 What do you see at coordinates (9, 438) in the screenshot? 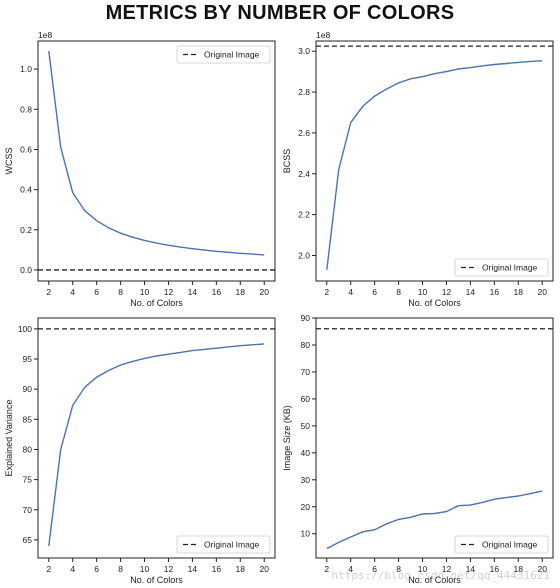
I see `y-axis-label: Explained Variance` at bounding box center [9, 438].